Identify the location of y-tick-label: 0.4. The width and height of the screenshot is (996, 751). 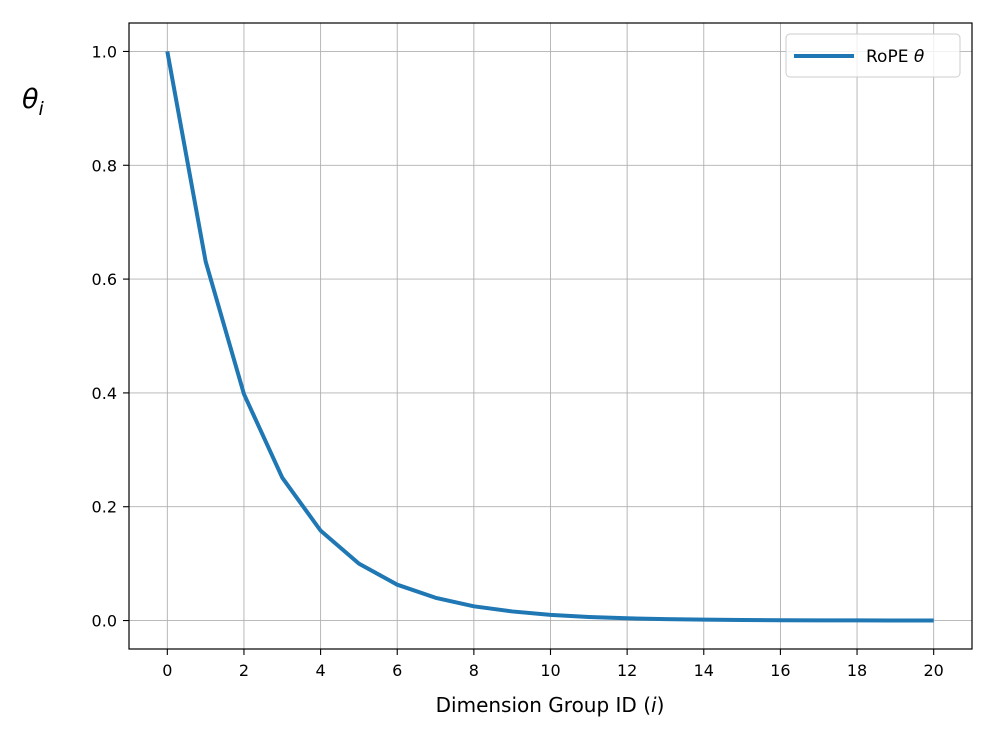
(104, 393).